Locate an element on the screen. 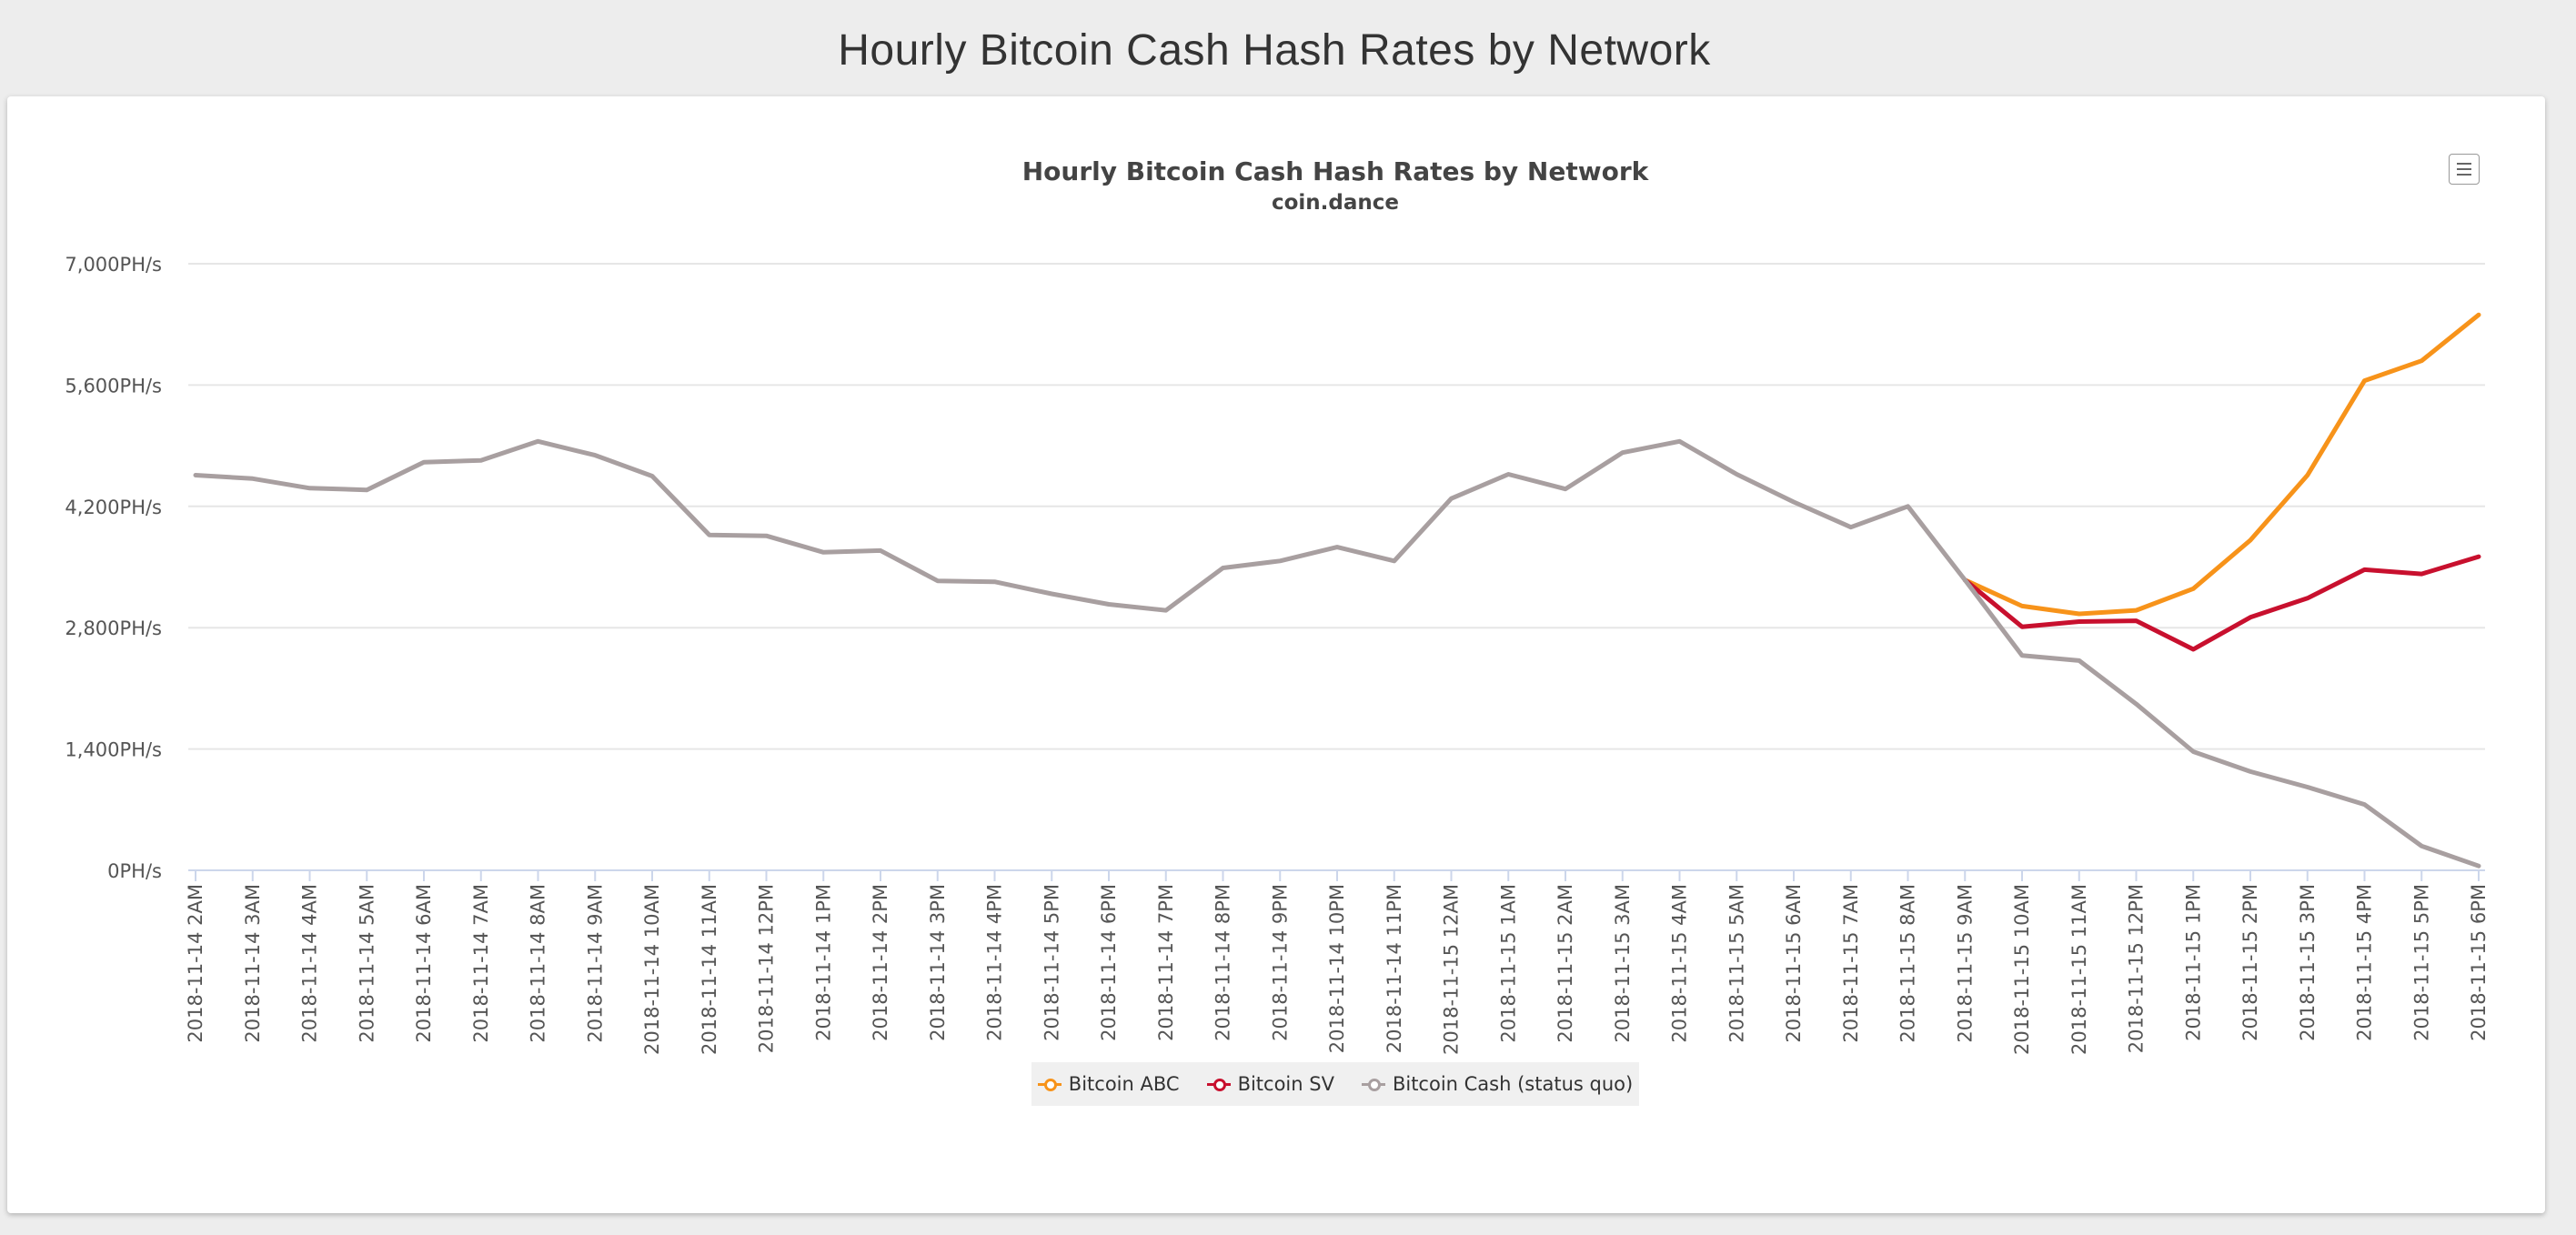 The height and width of the screenshot is (1235, 2576). legend-item: Bitcoin ABC is located at coordinates (1108, 1084).